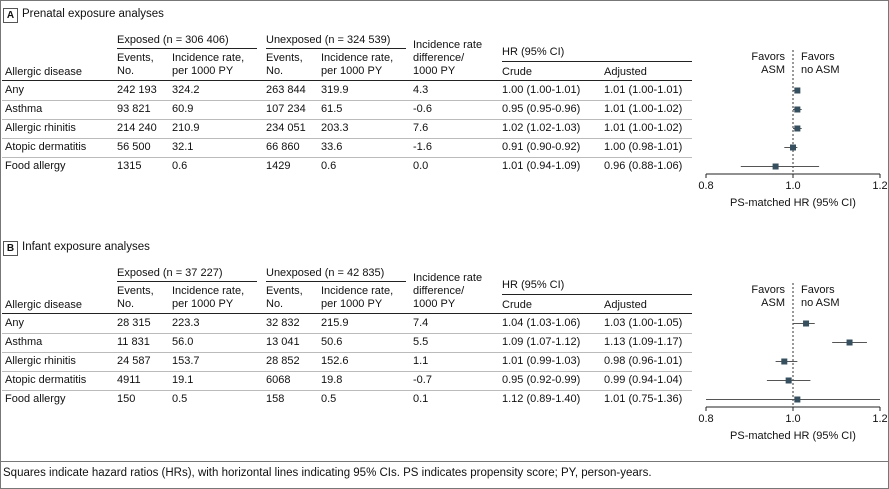 This screenshot has width=889, height=489. I want to click on hr-header-rule, so click(597, 294).